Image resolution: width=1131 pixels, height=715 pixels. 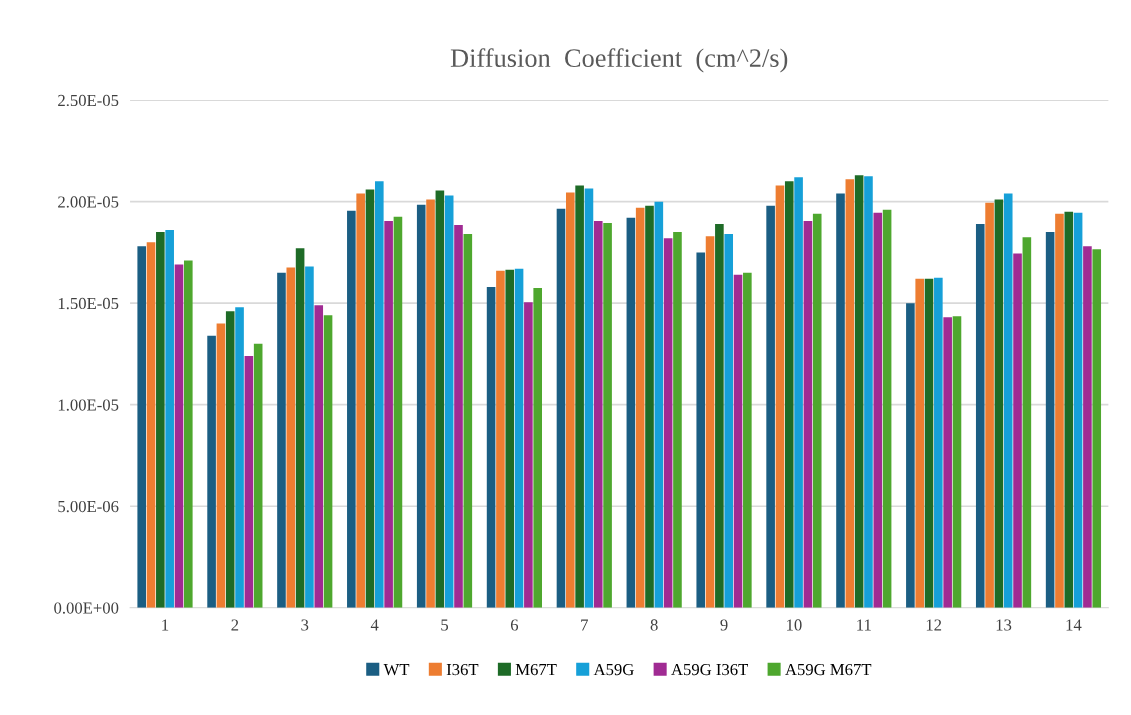 I want to click on y-tick-label: 0.00E+00, so click(x=86, y=608).